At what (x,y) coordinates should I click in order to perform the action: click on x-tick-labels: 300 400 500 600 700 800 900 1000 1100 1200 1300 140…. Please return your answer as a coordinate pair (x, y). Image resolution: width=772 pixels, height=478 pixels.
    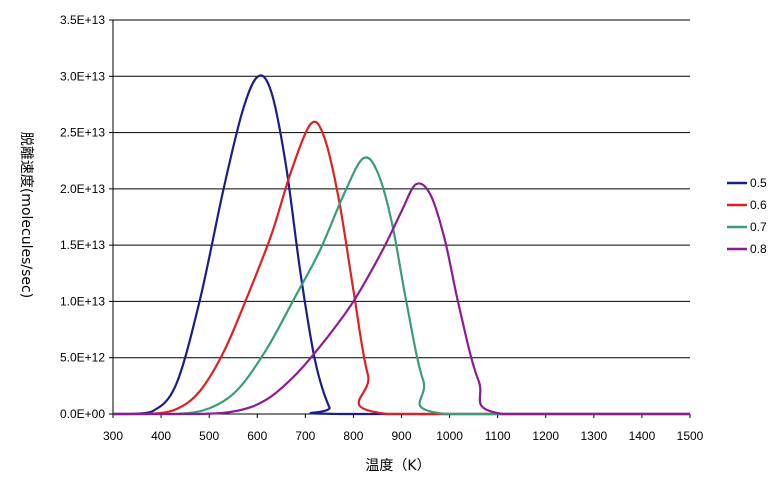
    Looking at the image, I should click on (403, 436).